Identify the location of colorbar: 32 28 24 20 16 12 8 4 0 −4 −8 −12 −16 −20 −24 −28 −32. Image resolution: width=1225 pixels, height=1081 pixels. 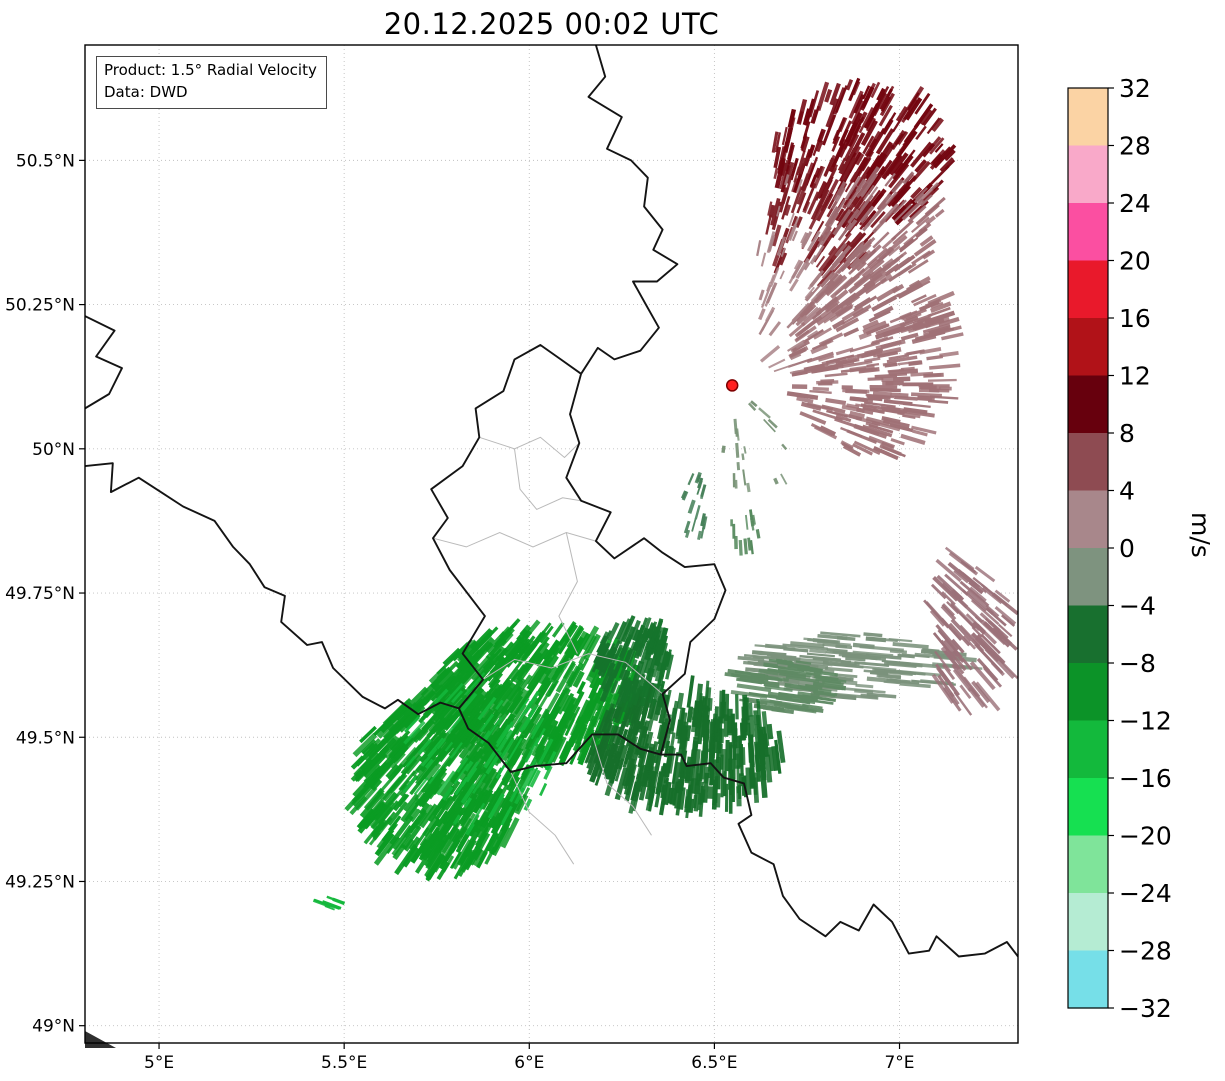
(1119, 548).